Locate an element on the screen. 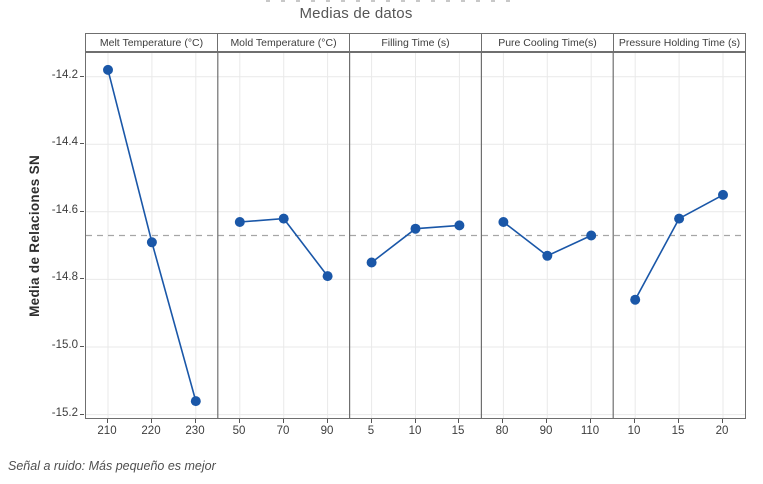 This screenshot has height=484, width=763. x-tick-label: 50 is located at coordinates (239, 431).